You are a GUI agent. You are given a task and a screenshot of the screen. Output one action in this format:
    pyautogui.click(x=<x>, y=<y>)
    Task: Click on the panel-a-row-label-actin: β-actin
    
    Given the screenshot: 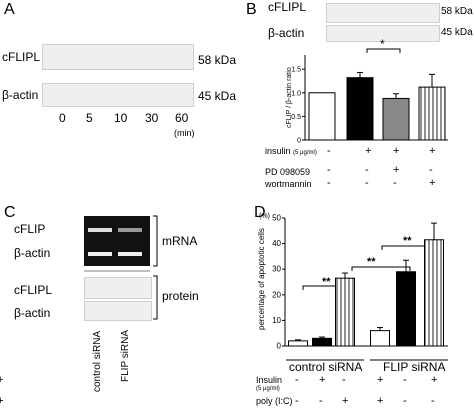 What is the action you would take?
    pyautogui.click(x=20, y=95)
    